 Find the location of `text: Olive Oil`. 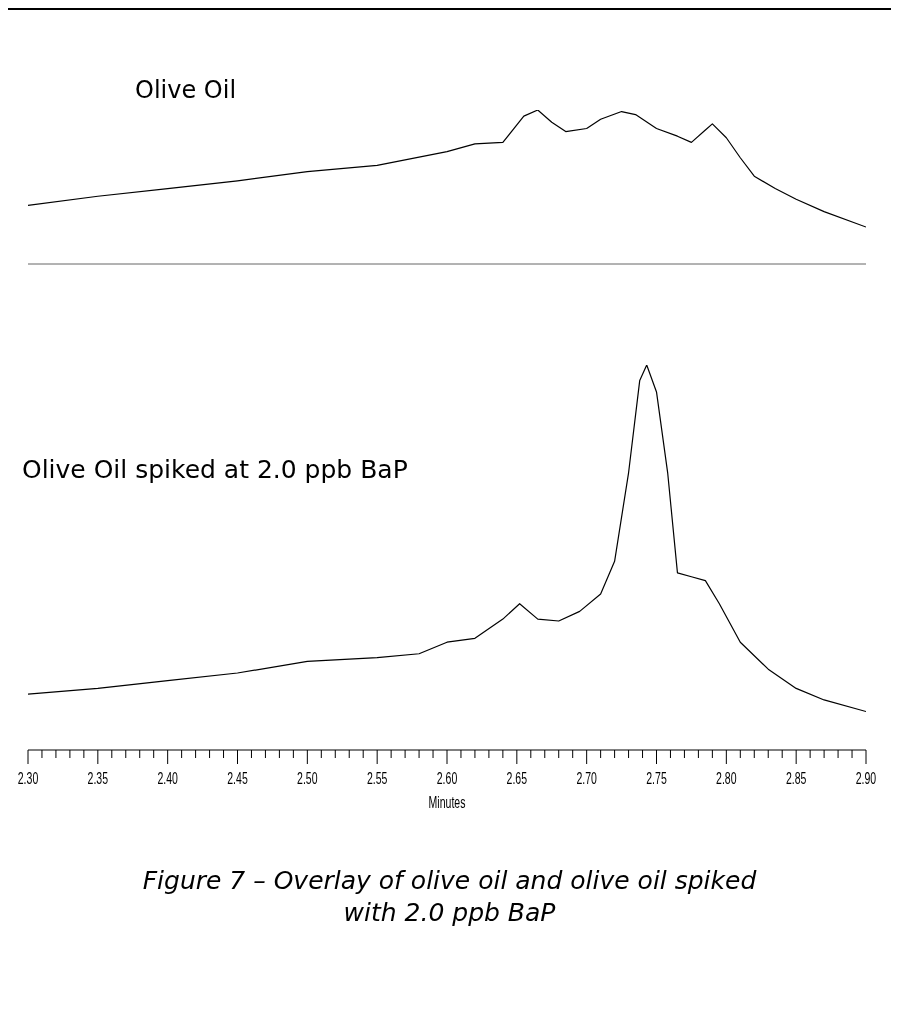

text: Olive Oil is located at coordinates (186, 90).